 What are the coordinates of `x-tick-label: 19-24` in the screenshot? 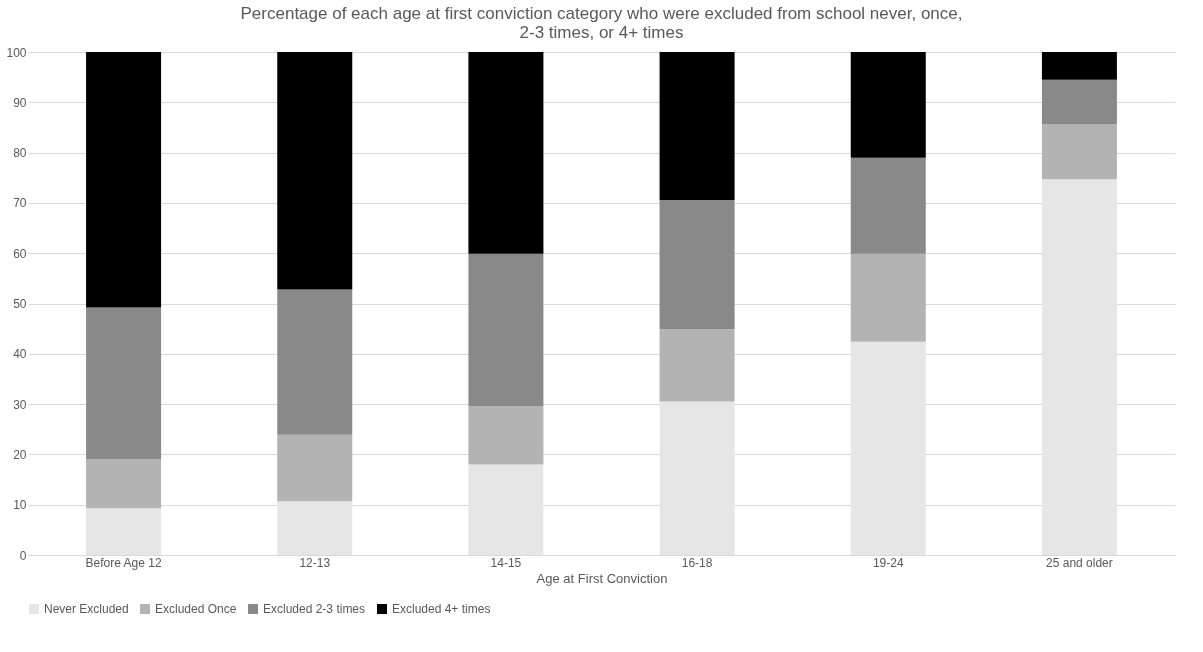 It's located at (888, 562).